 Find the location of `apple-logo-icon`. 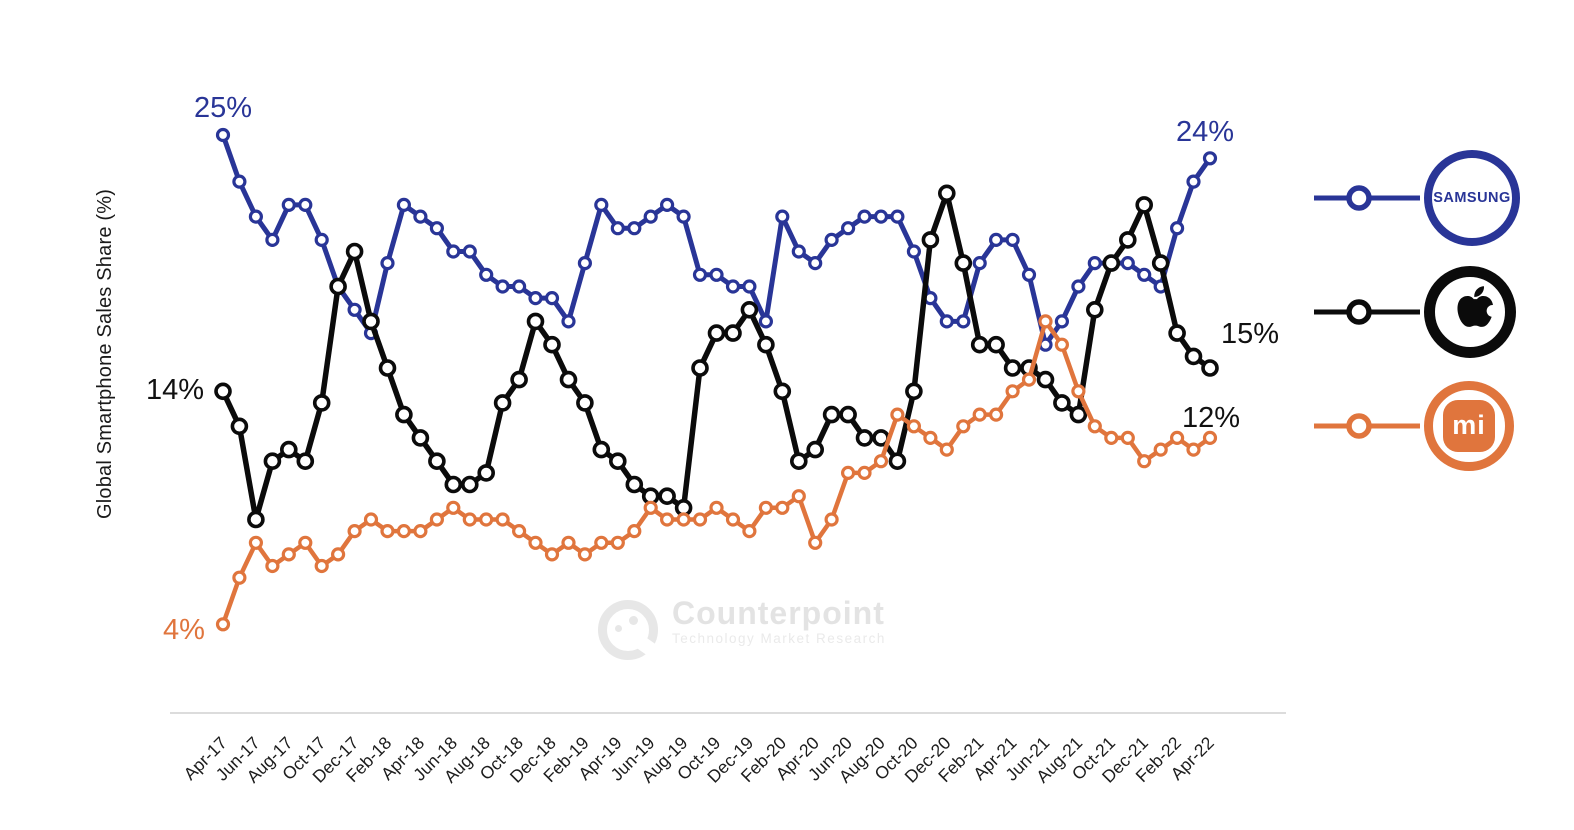

apple-logo-icon is located at coordinates (1470, 312).